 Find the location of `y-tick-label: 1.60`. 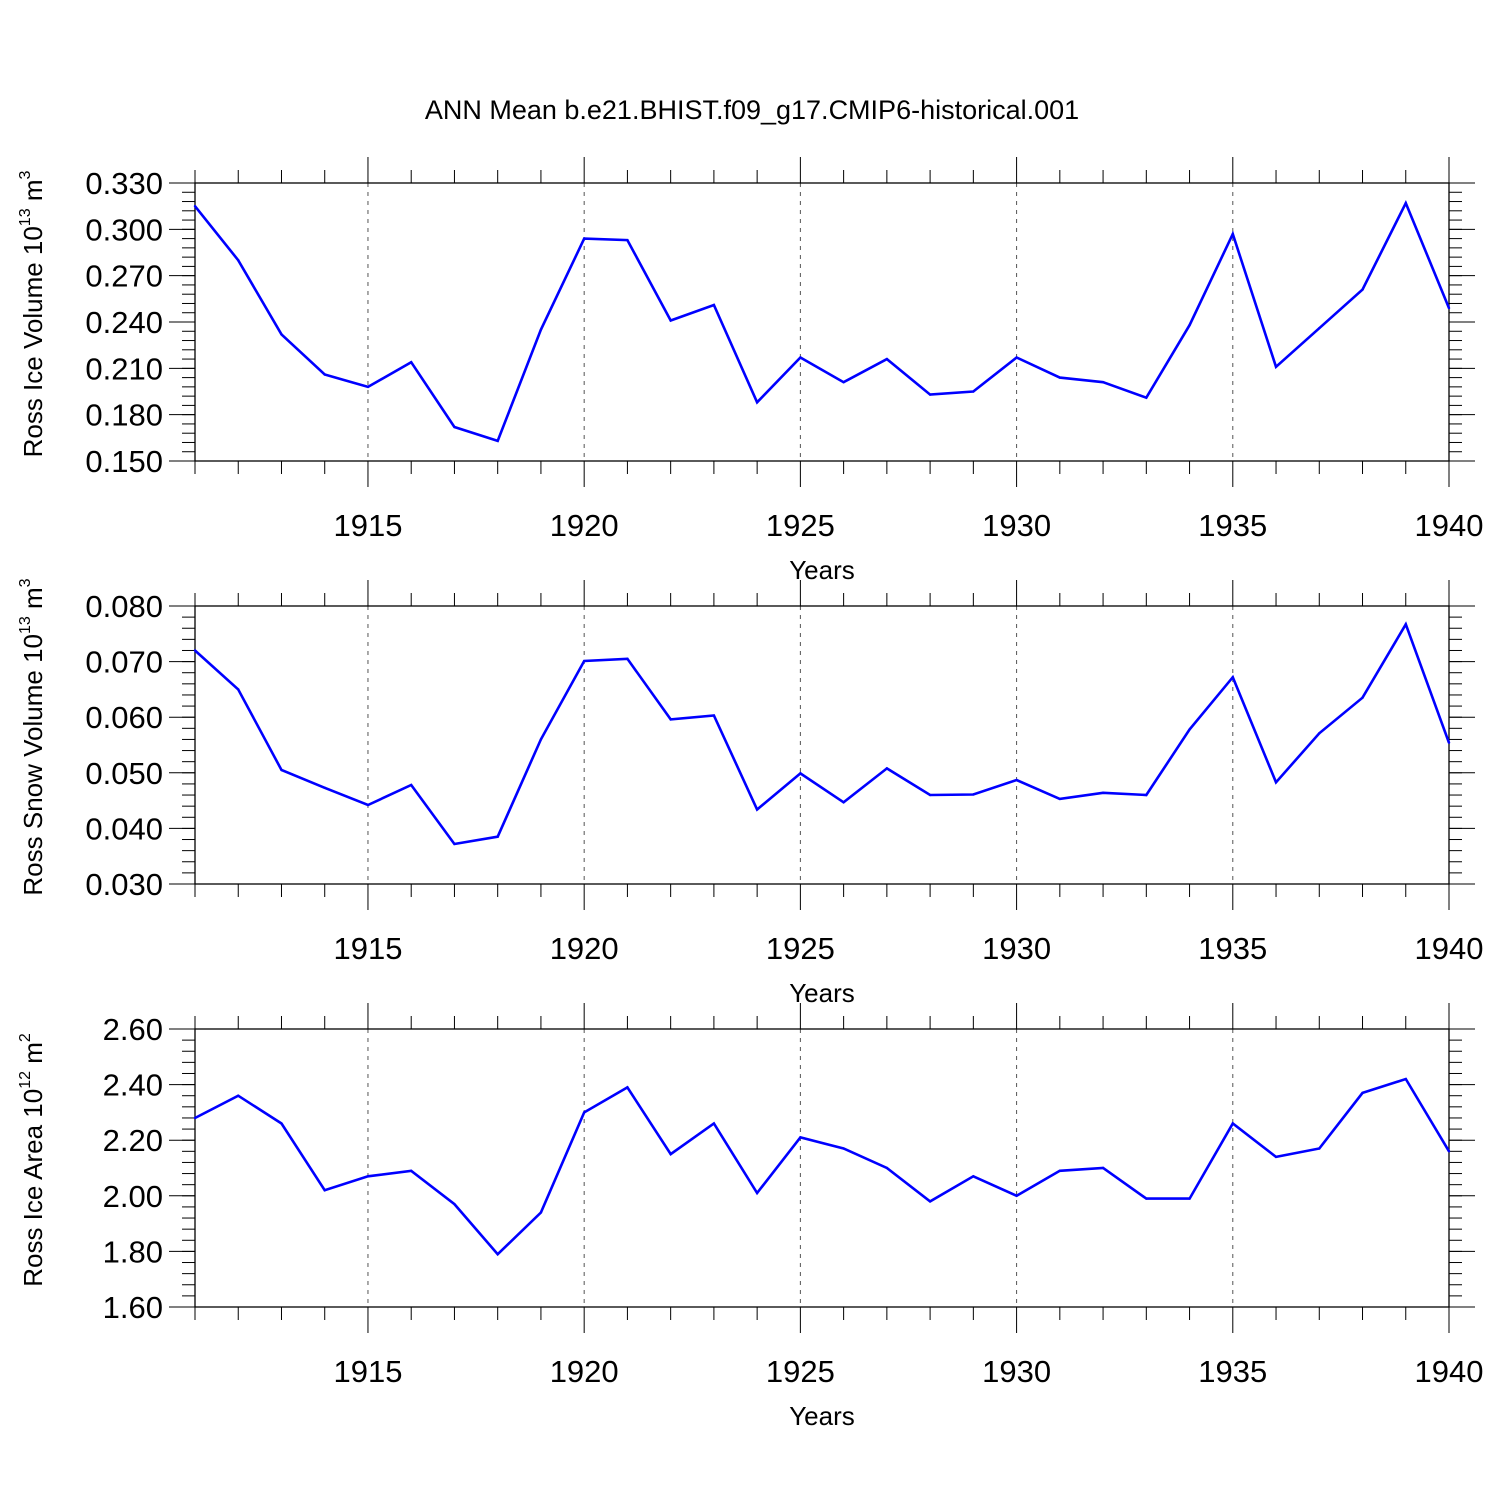

y-tick-label: 1.60 is located at coordinates (133, 1307).